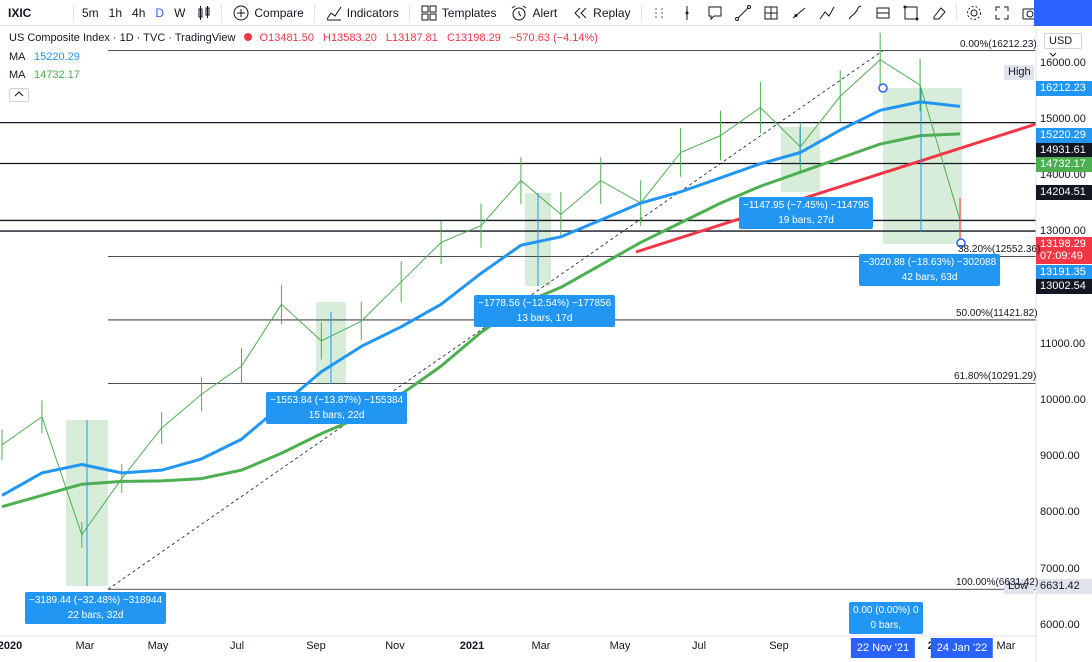 The image size is (1092, 662). What do you see at coordinates (886, 625) in the screenshot?
I see `measure-bars: 0 bars,` at bounding box center [886, 625].